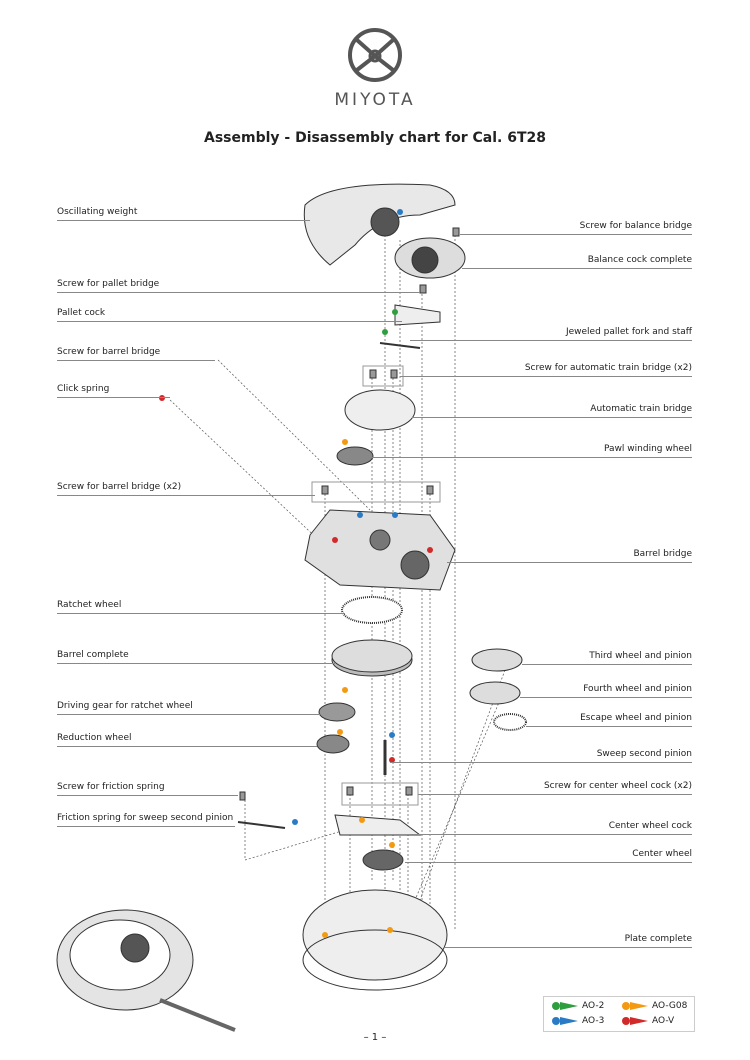 The image size is (750, 1060). What do you see at coordinates (188, 707) in the screenshot?
I see `label-driving-gear: Driving gear for ratchet wheel` at bounding box center [188, 707].